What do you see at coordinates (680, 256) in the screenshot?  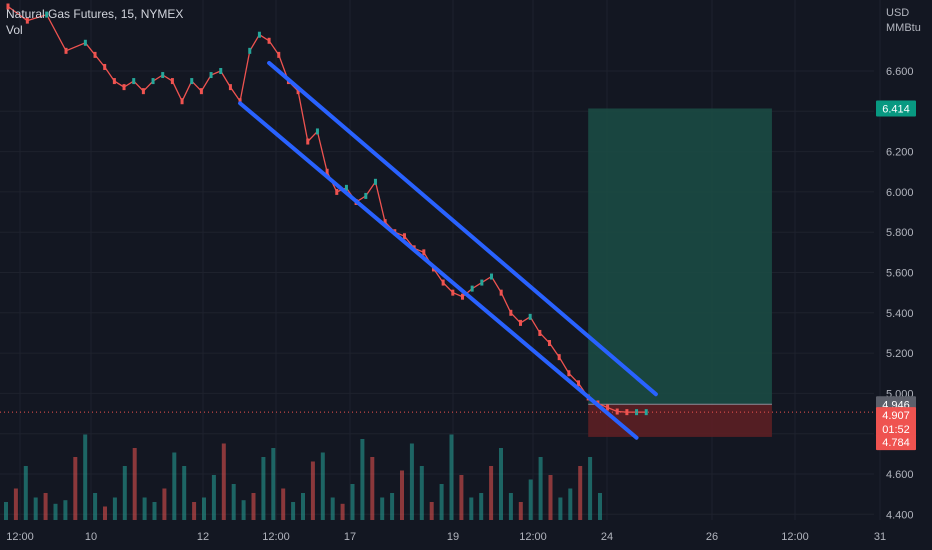 I see `take-profit-zone` at bounding box center [680, 256].